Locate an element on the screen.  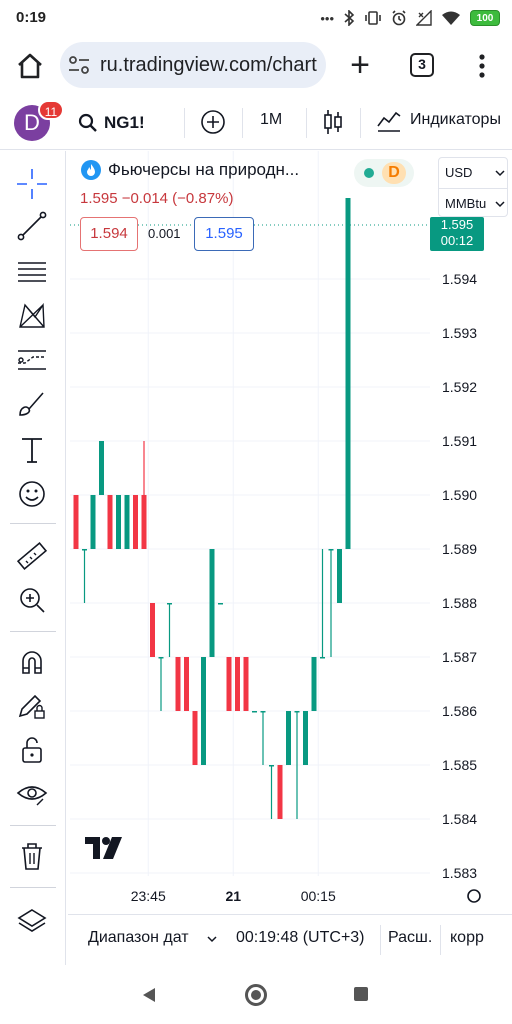
alarm-icon is located at coordinates (399, 18).